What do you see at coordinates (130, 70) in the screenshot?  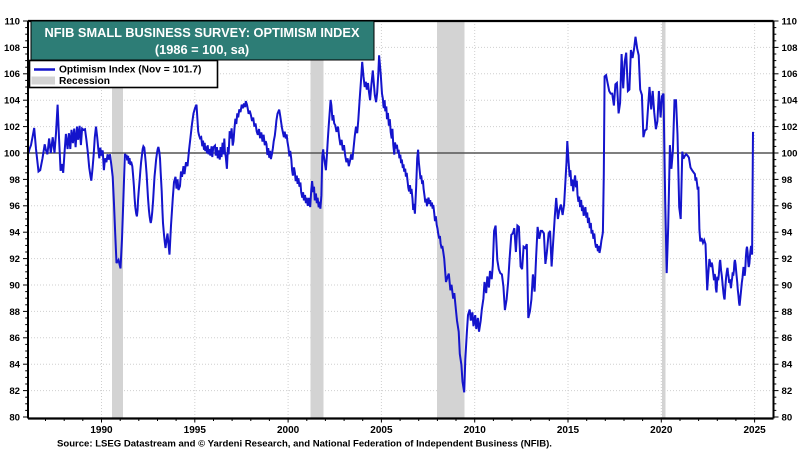 I see `svg-text: Optimism Index (Nov = 101.7)` at bounding box center [130, 70].